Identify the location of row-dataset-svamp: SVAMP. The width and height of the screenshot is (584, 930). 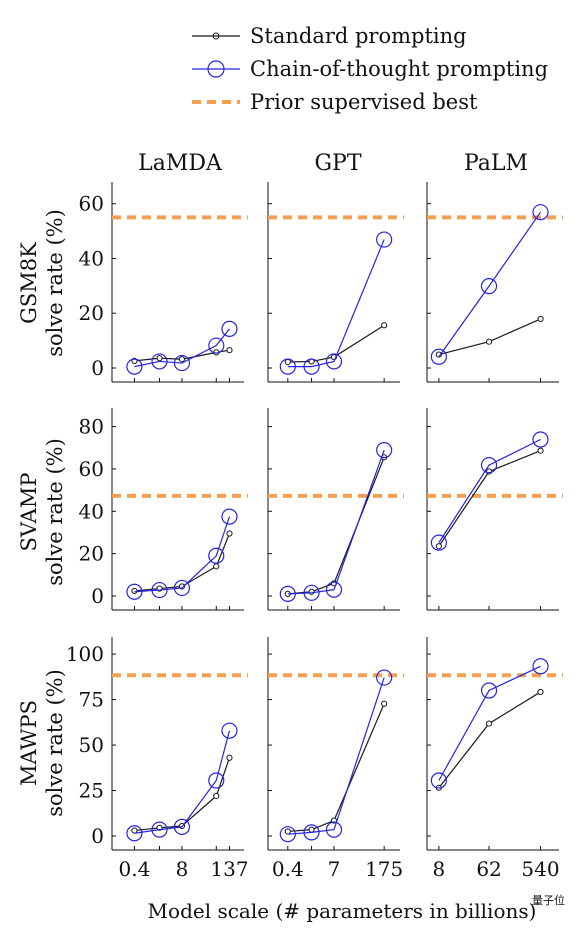
(29, 512).